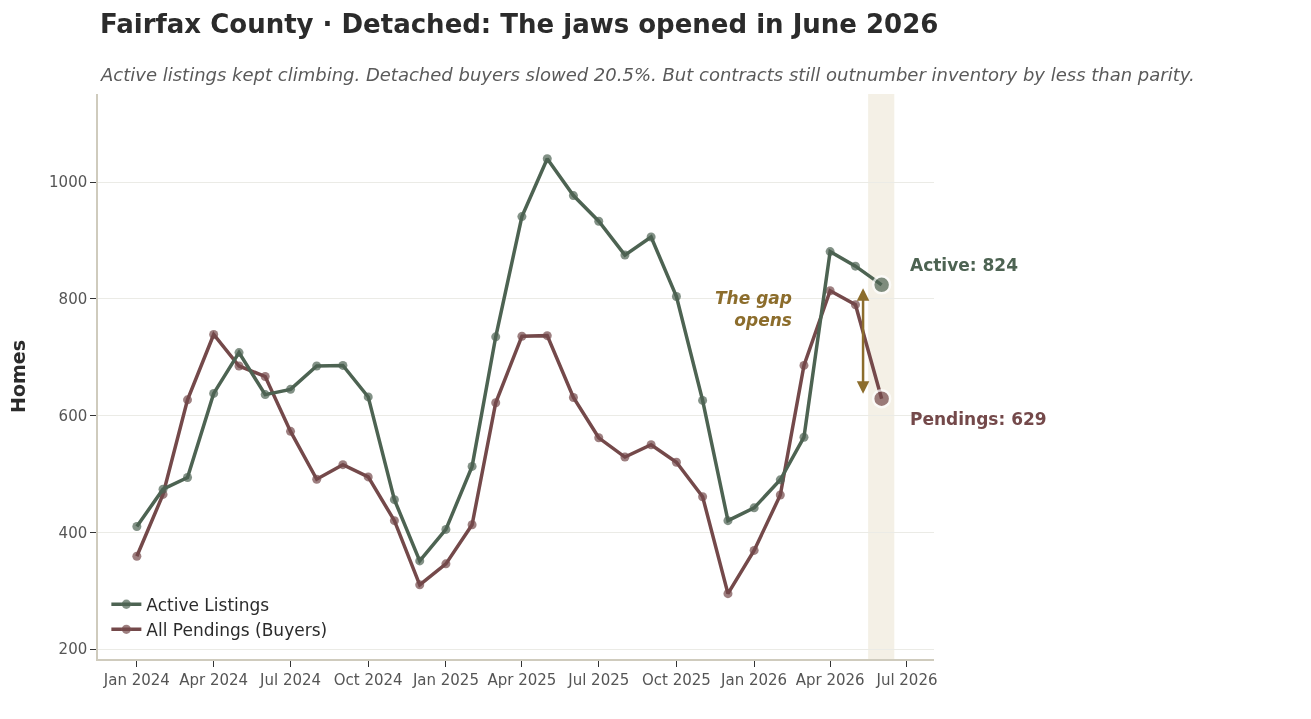 The image size is (1311, 719). Describe the element at coordinates (830, 679) in the screenshot. I see `x-tick-label: Apr 2026` at that location.